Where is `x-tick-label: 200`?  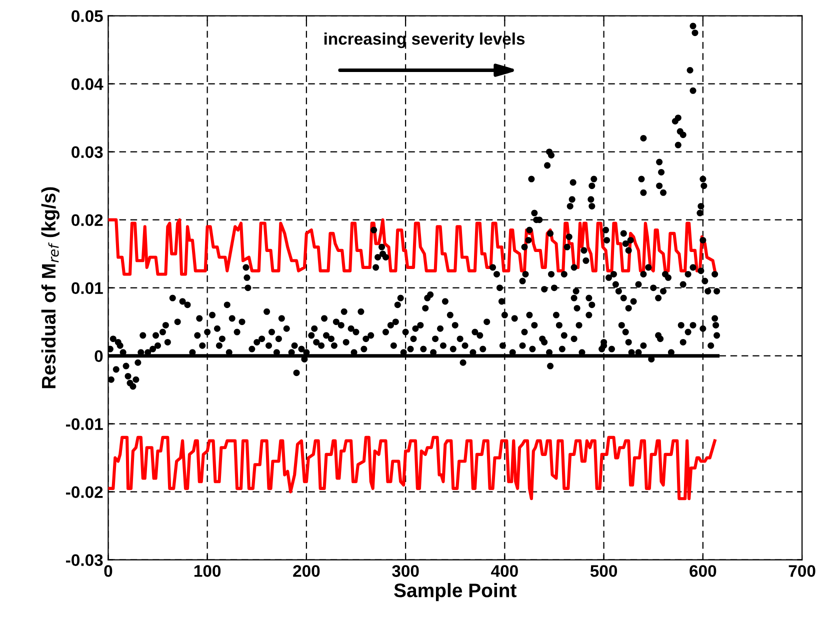 x-tick-label: 200 is located at coordinates (306, 571).